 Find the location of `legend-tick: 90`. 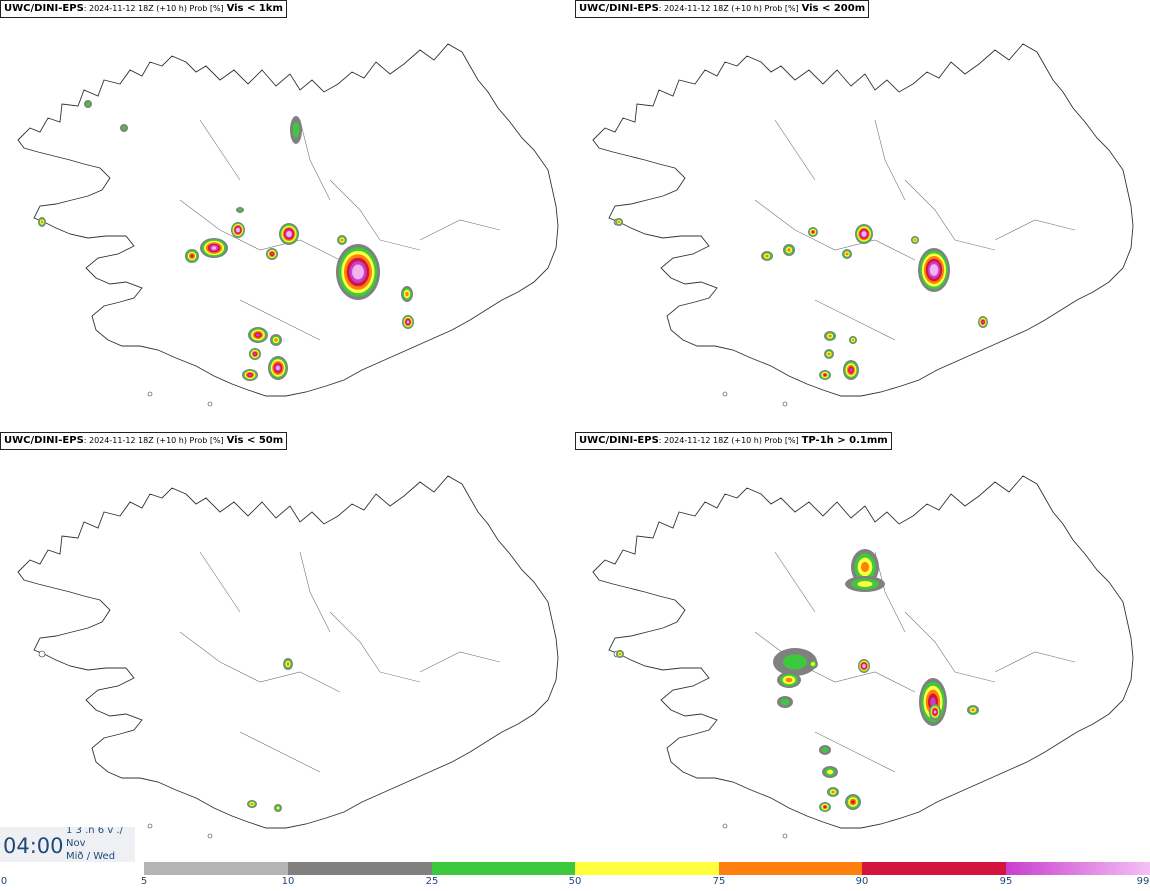

legend-tick: 90 is located at coordinates (862, 881).